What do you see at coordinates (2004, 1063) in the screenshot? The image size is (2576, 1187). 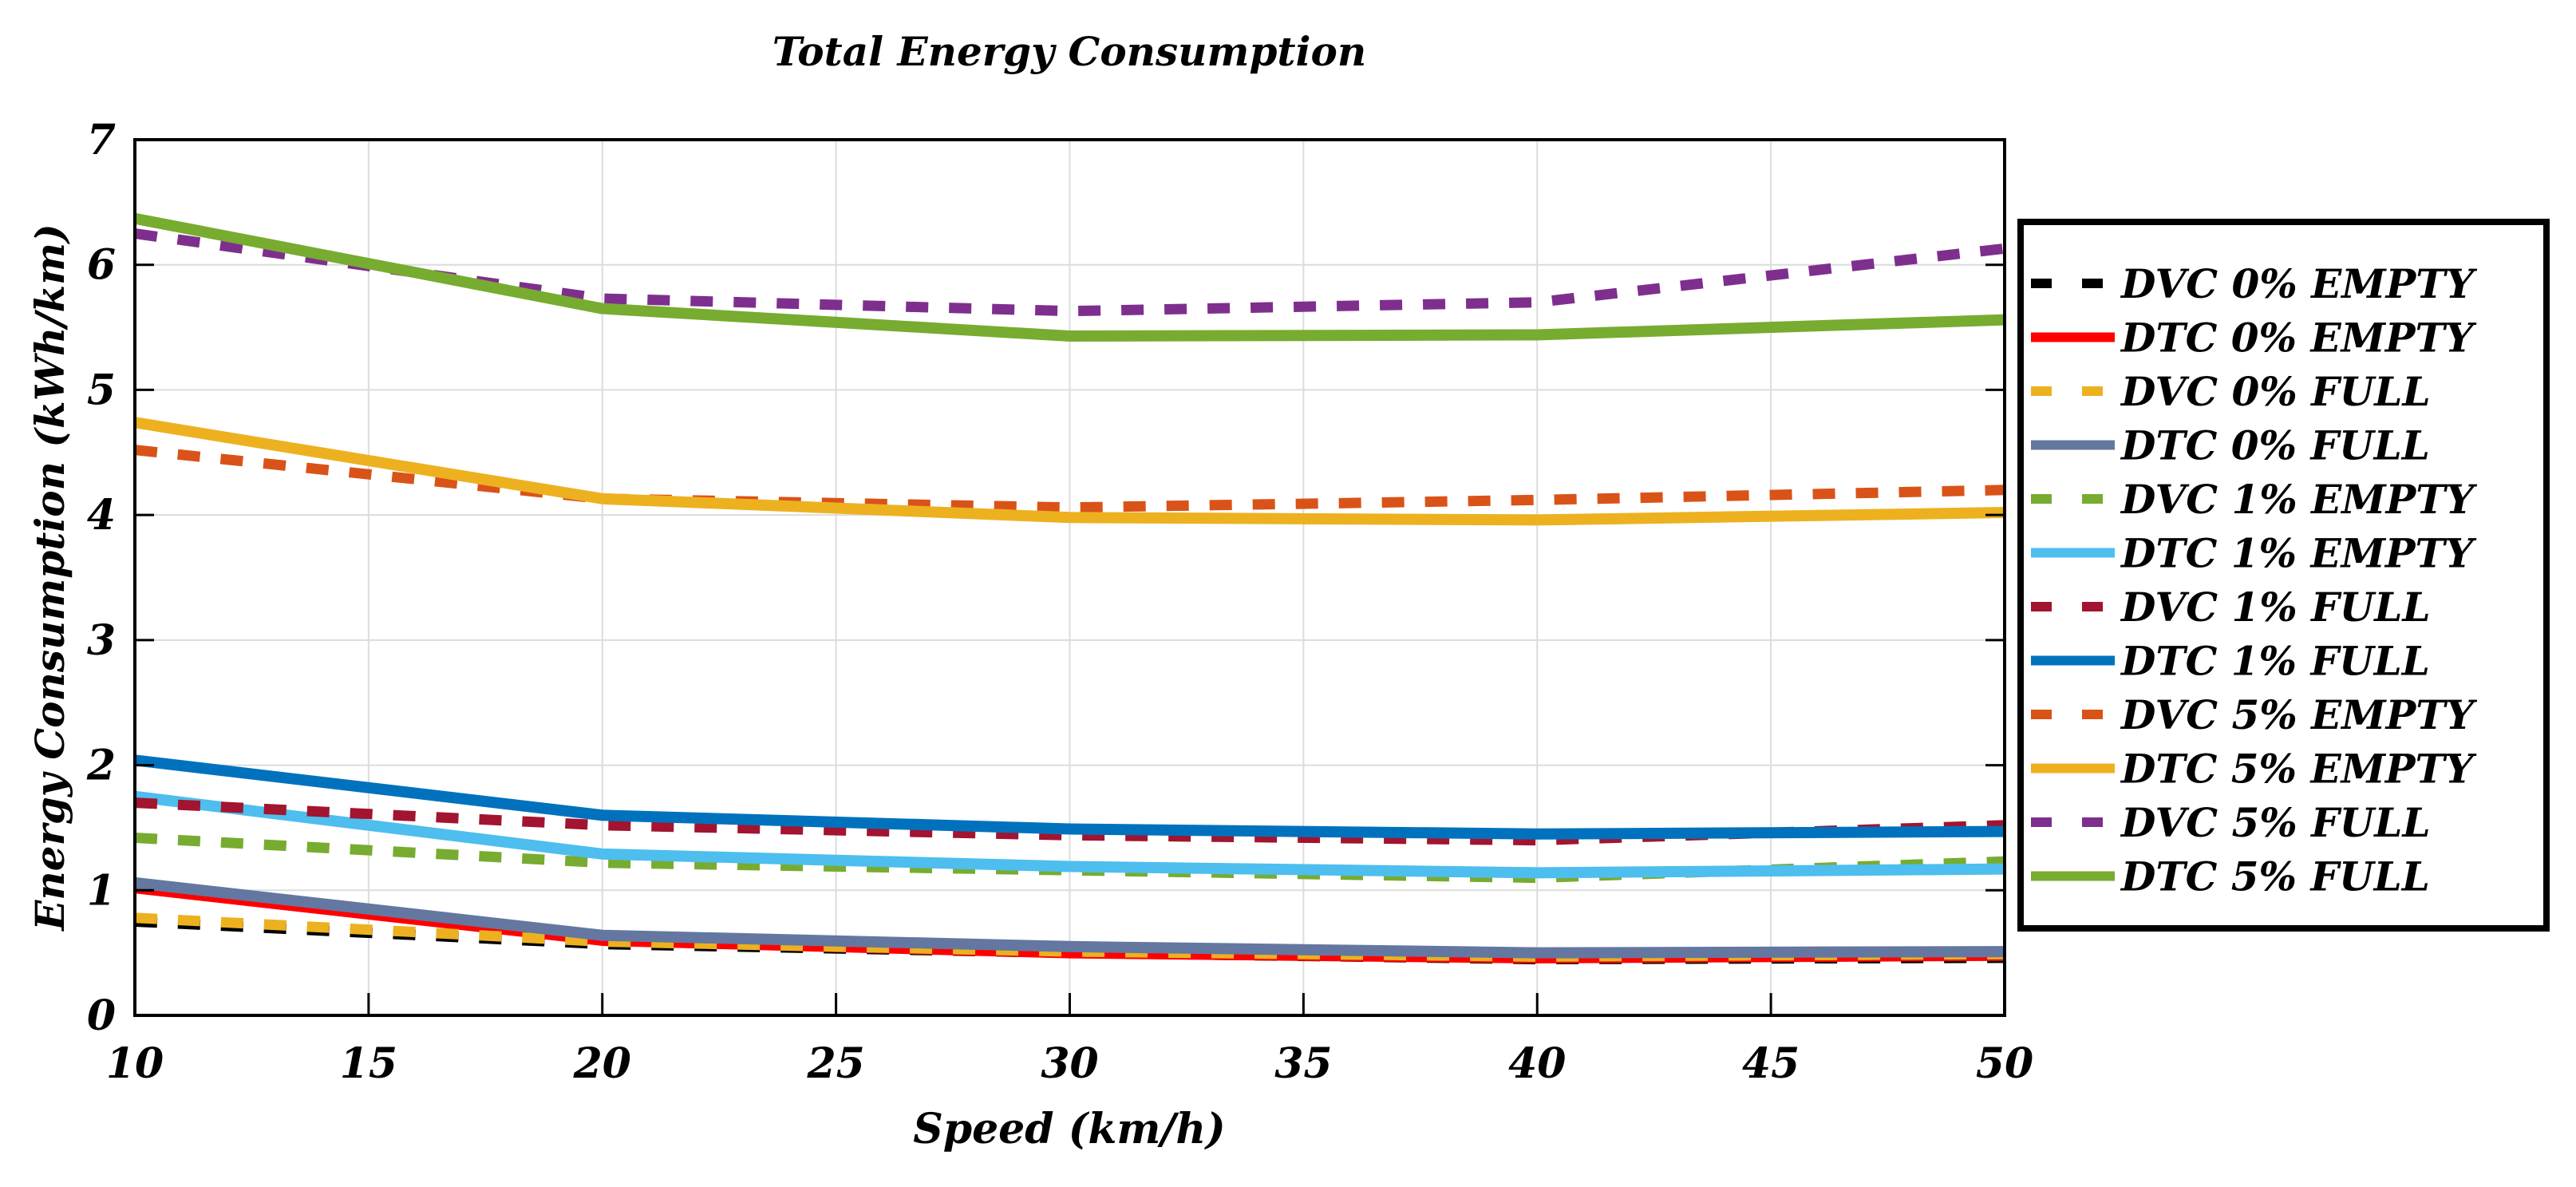 I see `x-tick-label: 50` at bounding box center [2004, 1063].